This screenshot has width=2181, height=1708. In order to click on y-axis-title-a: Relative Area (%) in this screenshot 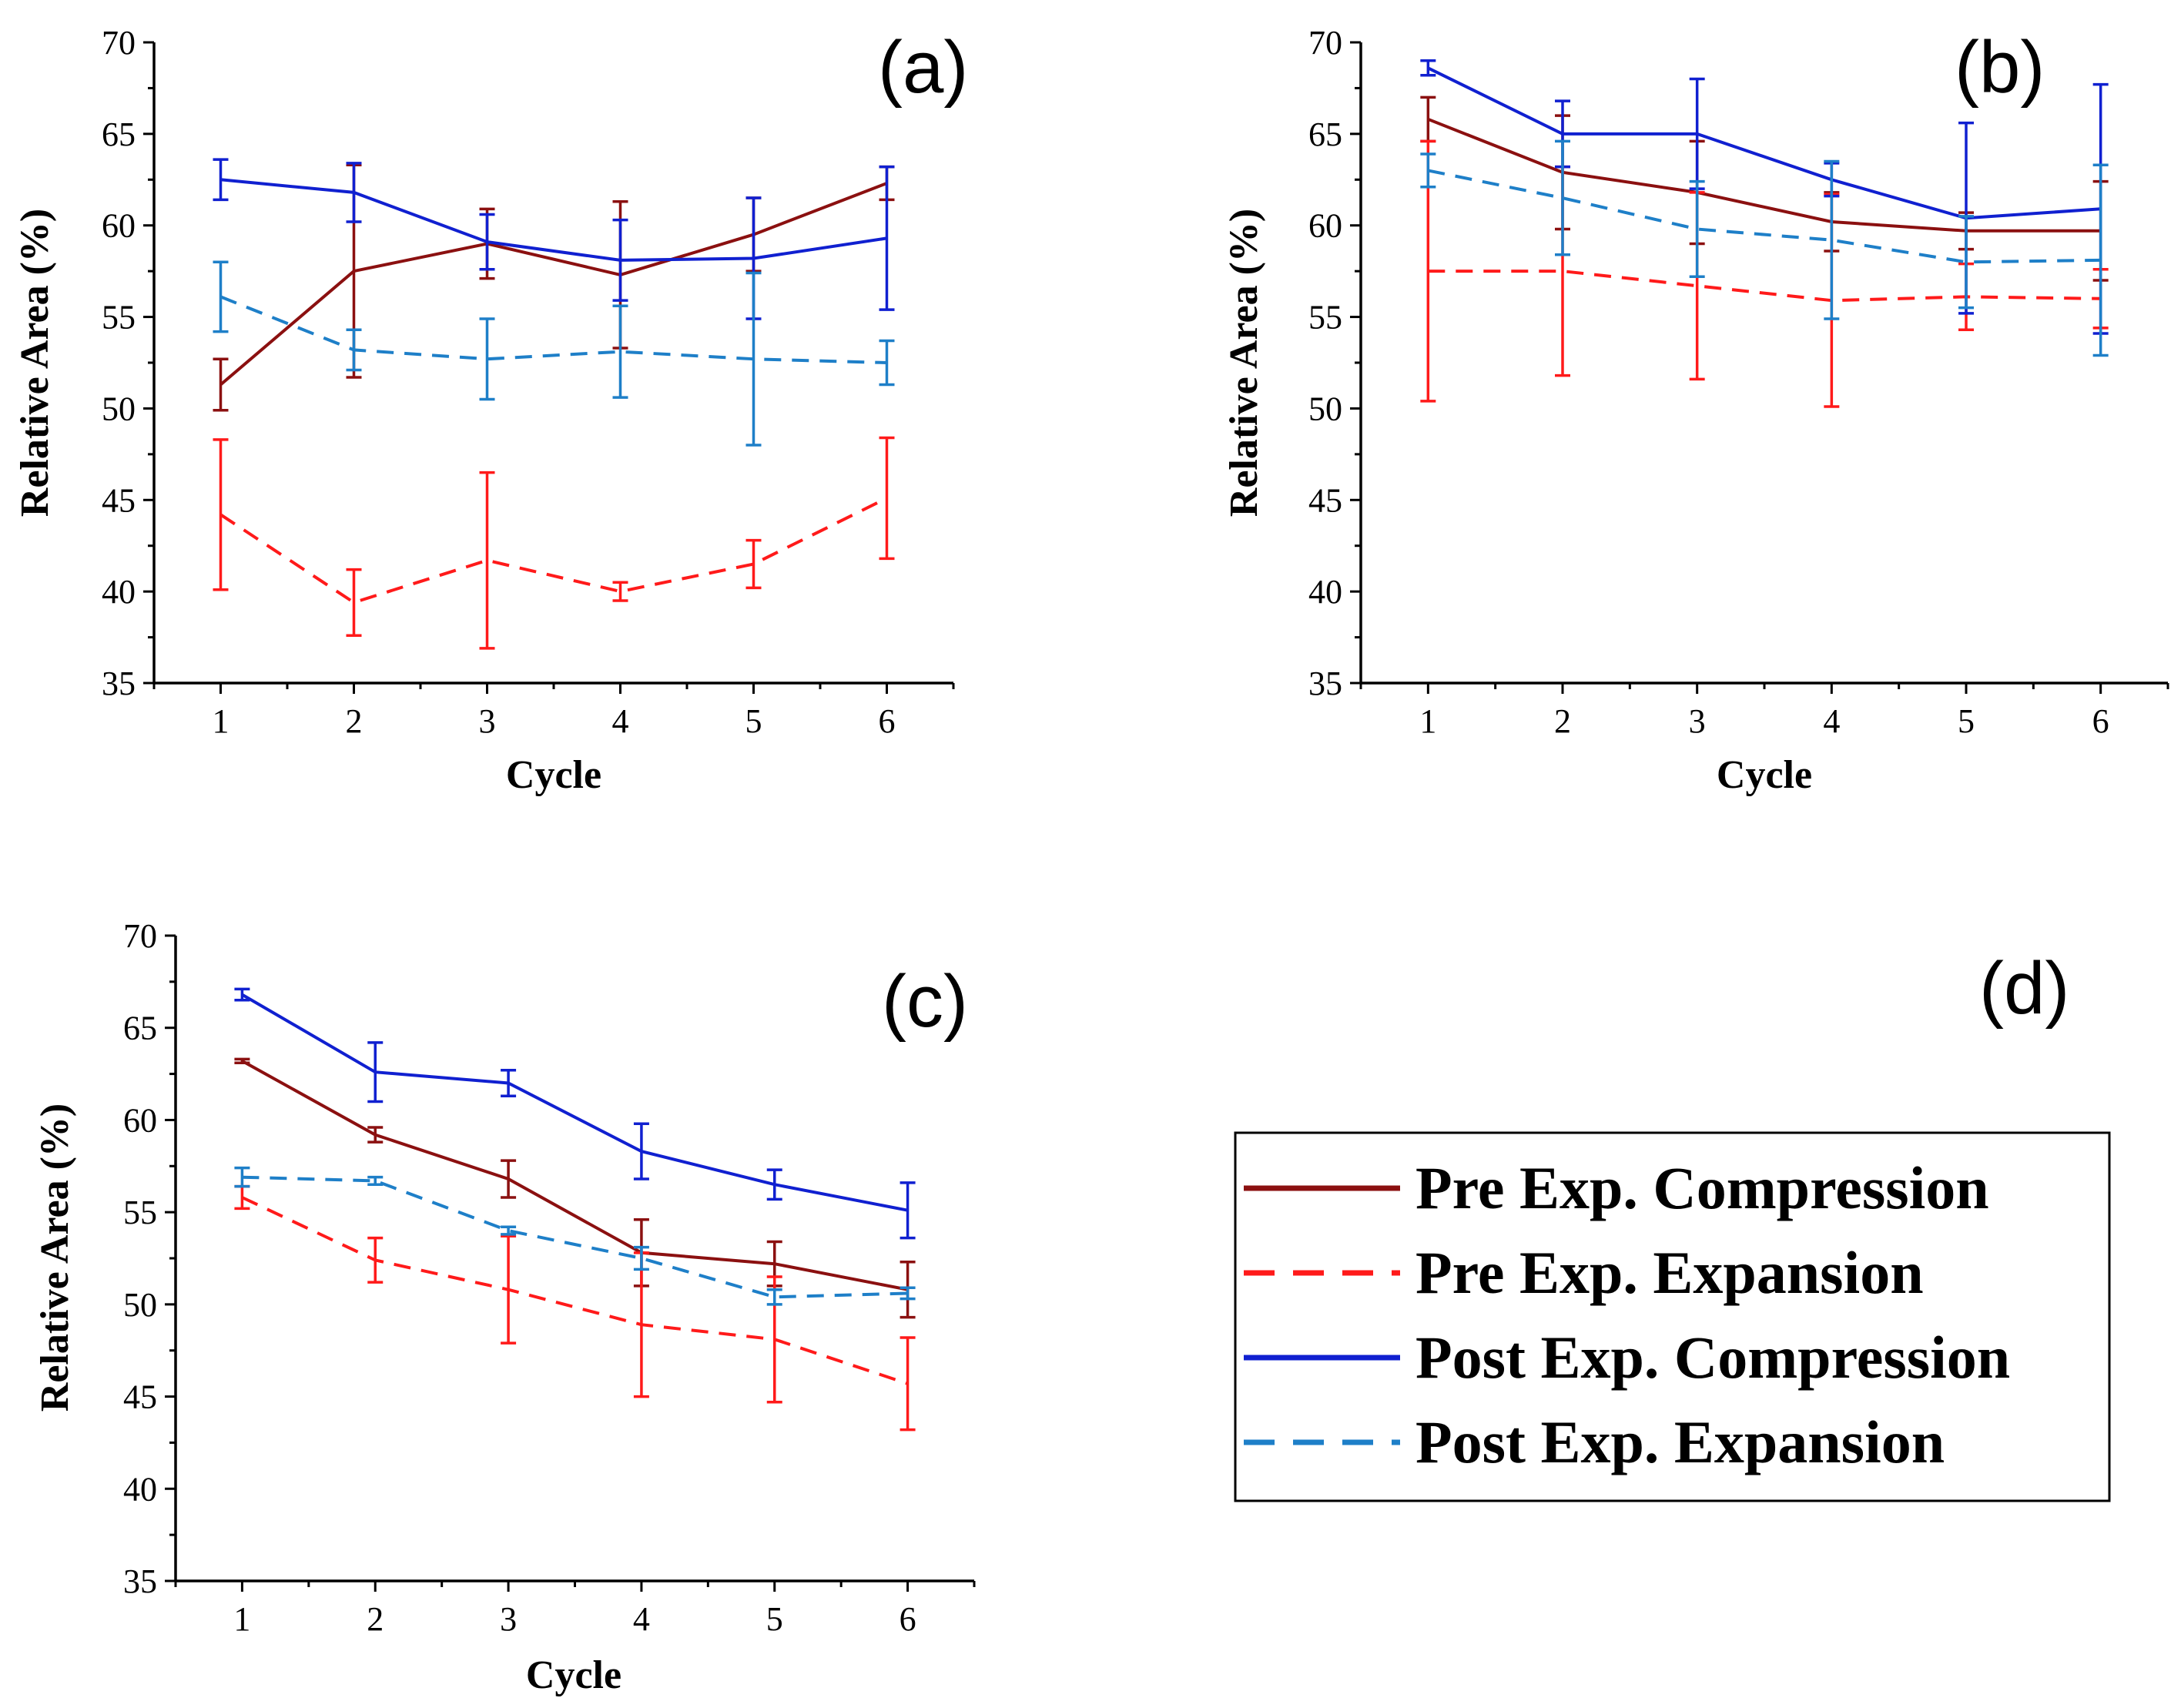, I will do `click(35, 363)`.